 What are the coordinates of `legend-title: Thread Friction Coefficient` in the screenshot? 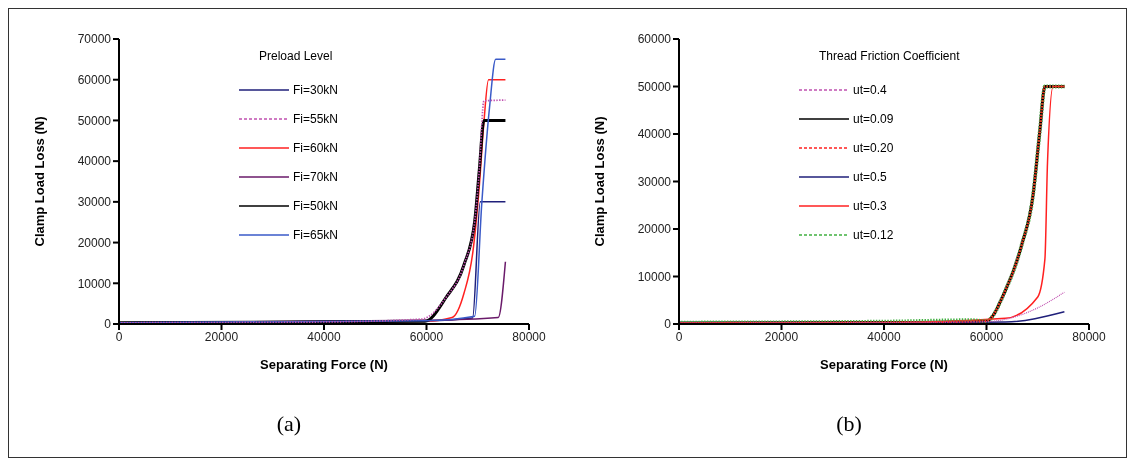 It's located at (889, 56).